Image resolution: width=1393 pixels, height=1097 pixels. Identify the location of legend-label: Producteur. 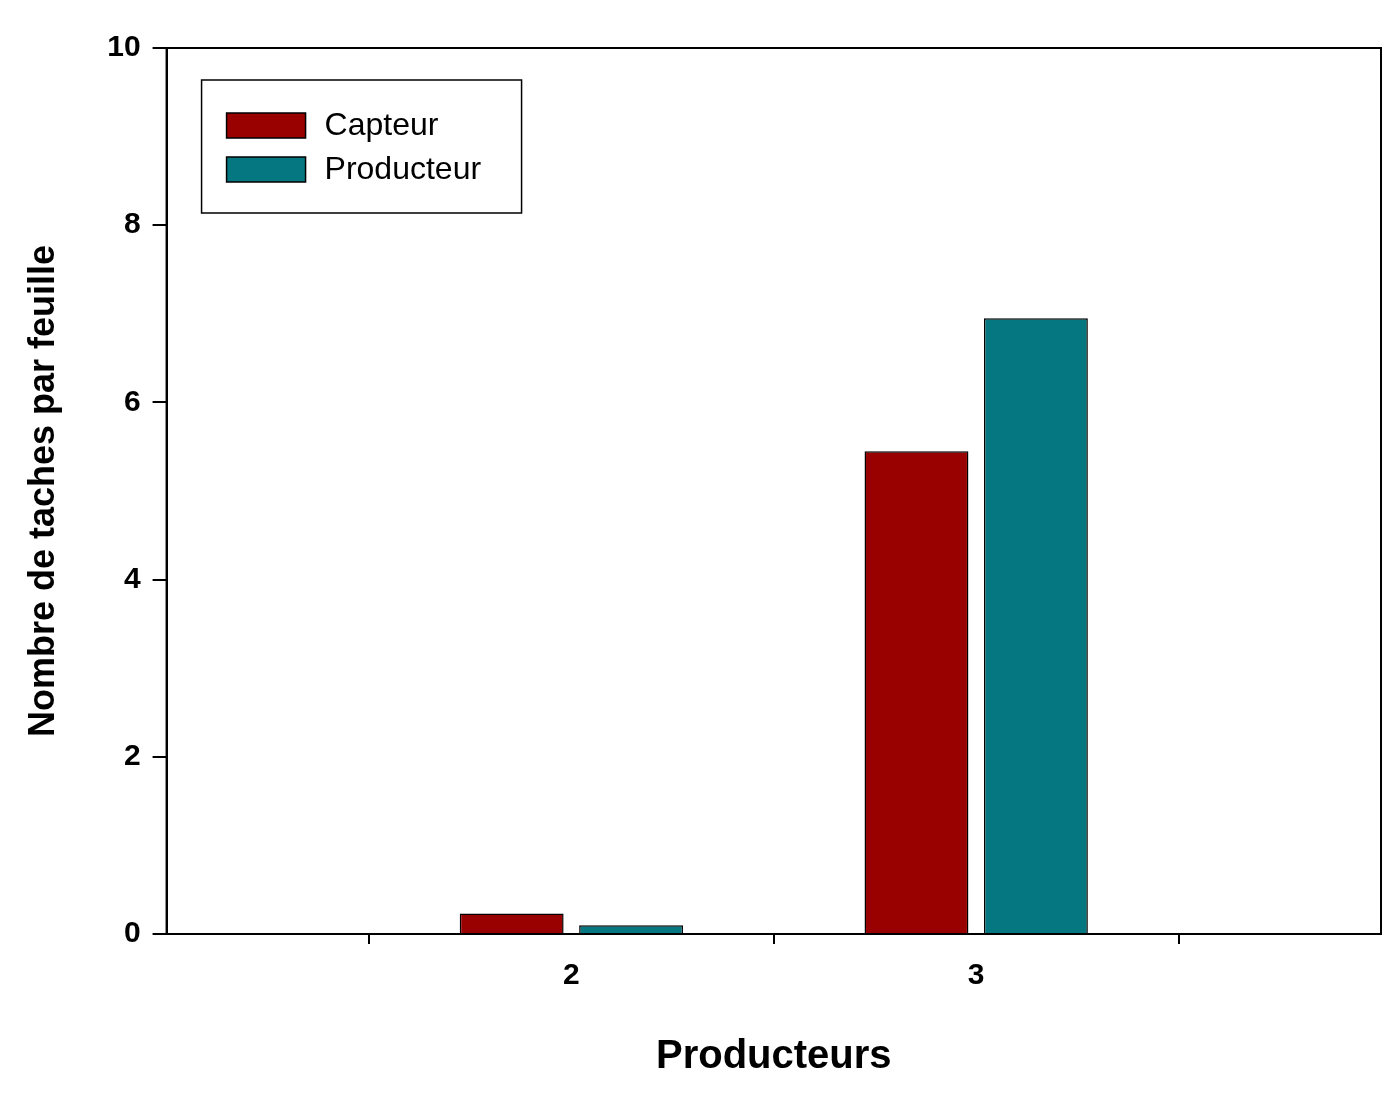
(403, 167).